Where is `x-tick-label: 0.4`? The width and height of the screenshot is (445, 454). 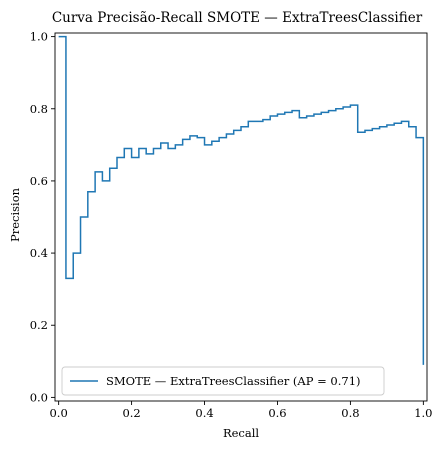 x-tick-label: 0.4 is located at coordinates (204, 413).